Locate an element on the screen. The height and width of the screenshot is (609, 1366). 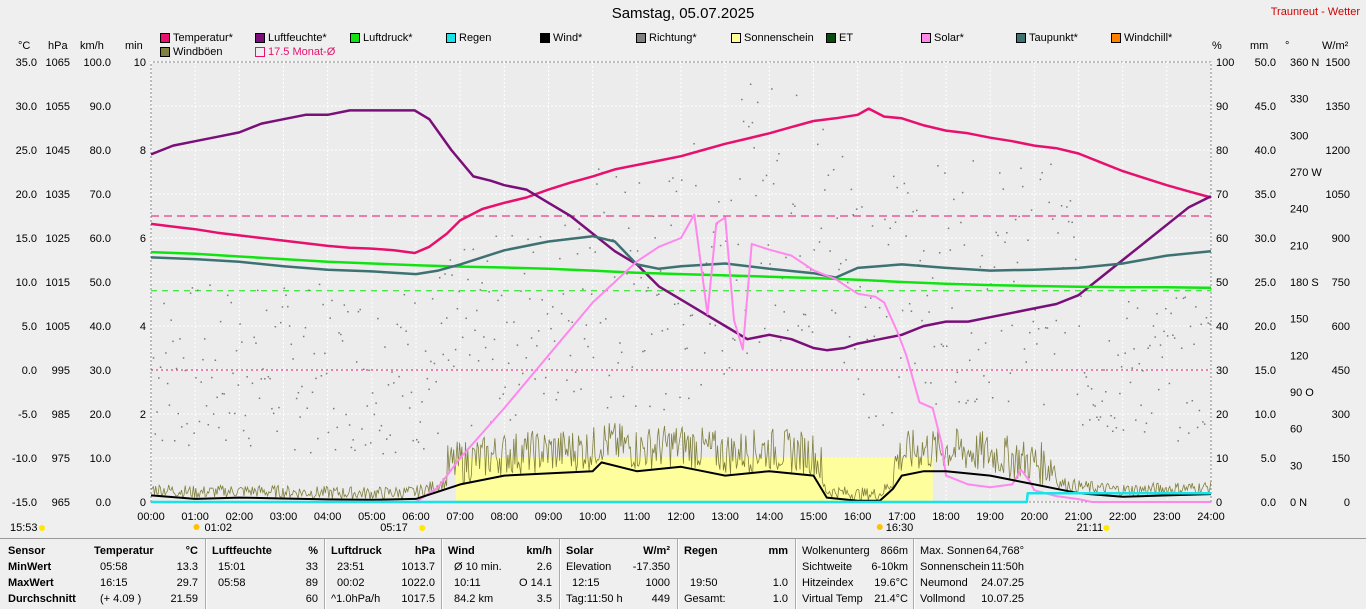
legend-label: Luftdruck* is located at coordinates (388, 38).